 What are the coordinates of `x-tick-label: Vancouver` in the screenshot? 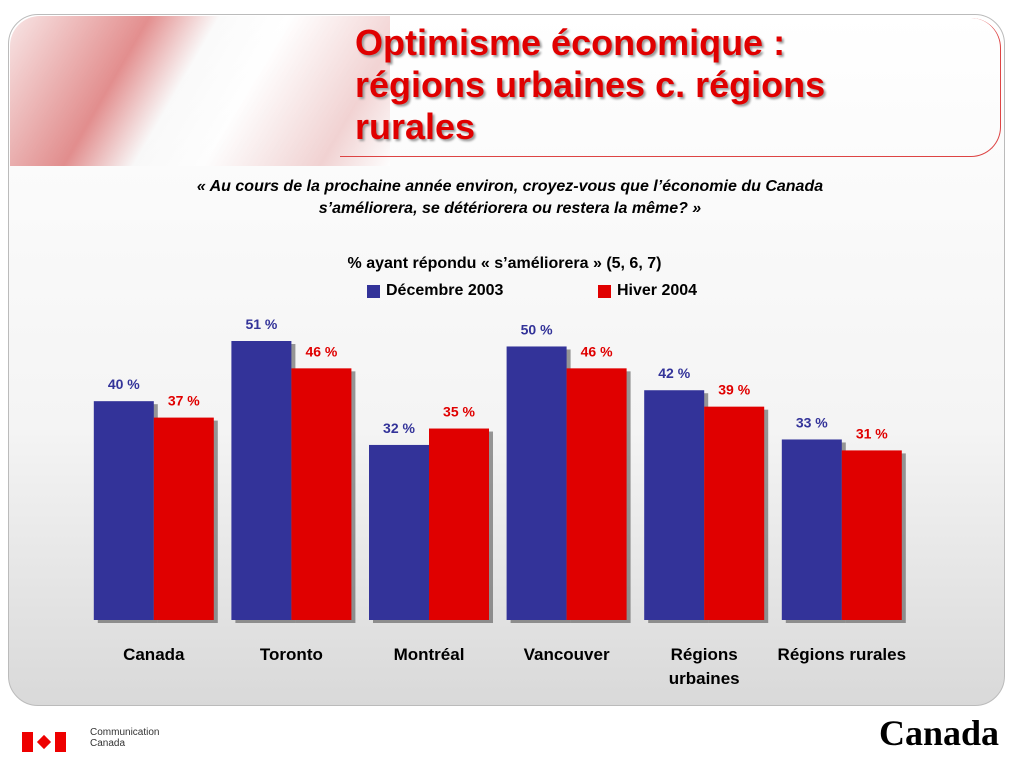 It's located at (566, 654).